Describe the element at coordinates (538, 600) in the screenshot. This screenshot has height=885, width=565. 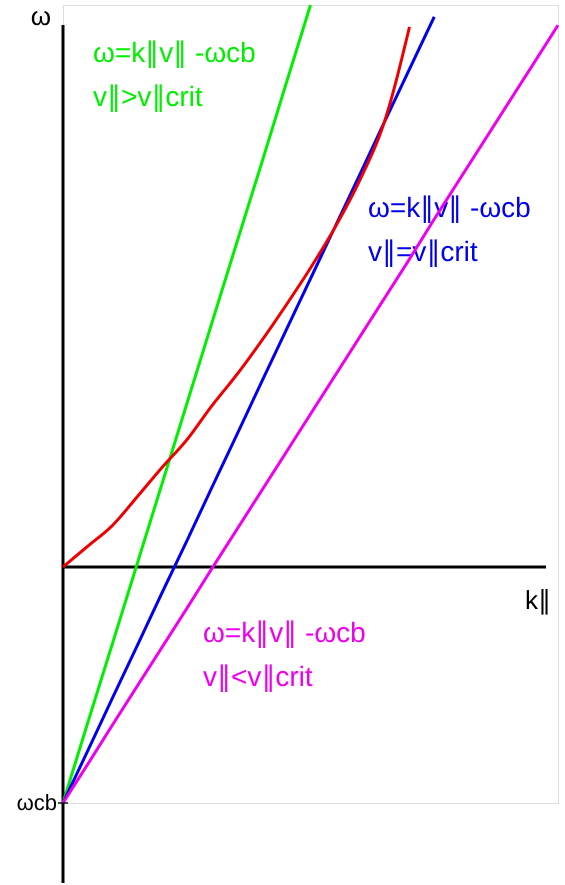
I see `x-axis-title: k∥` at that location.